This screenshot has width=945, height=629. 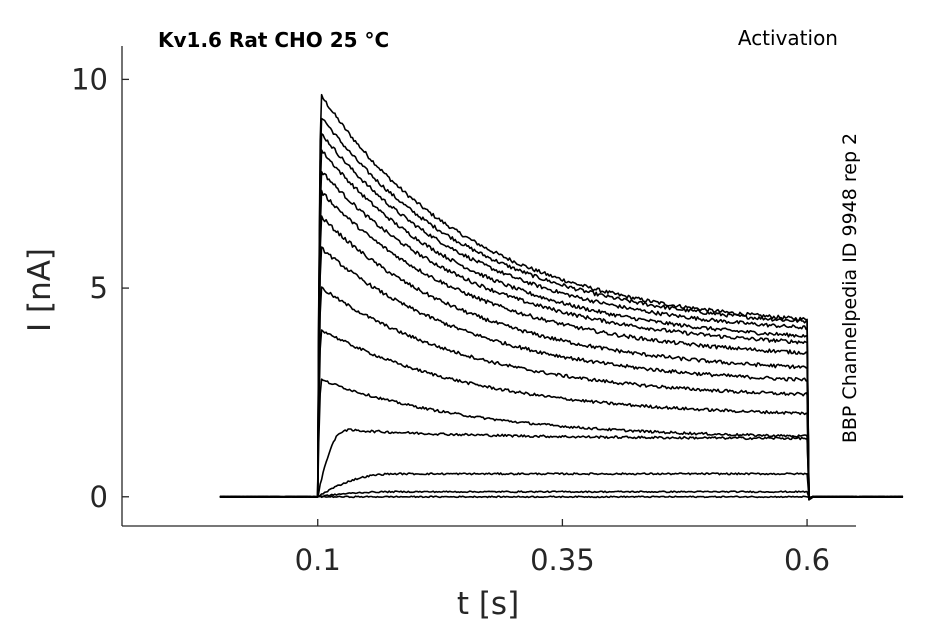 What do you see at coordinates (273, 40) in the screenshot?
I see `chart-title: Kv1.6 Rat CHO 25 °C` at bounding box center [273, 40].